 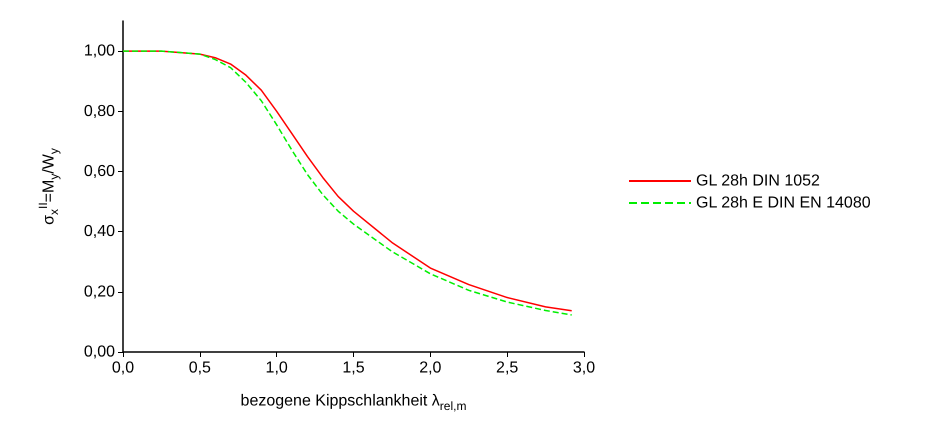 I want to click on legend-label: GL 28h DIN 1052, so click(x=758, y=181).